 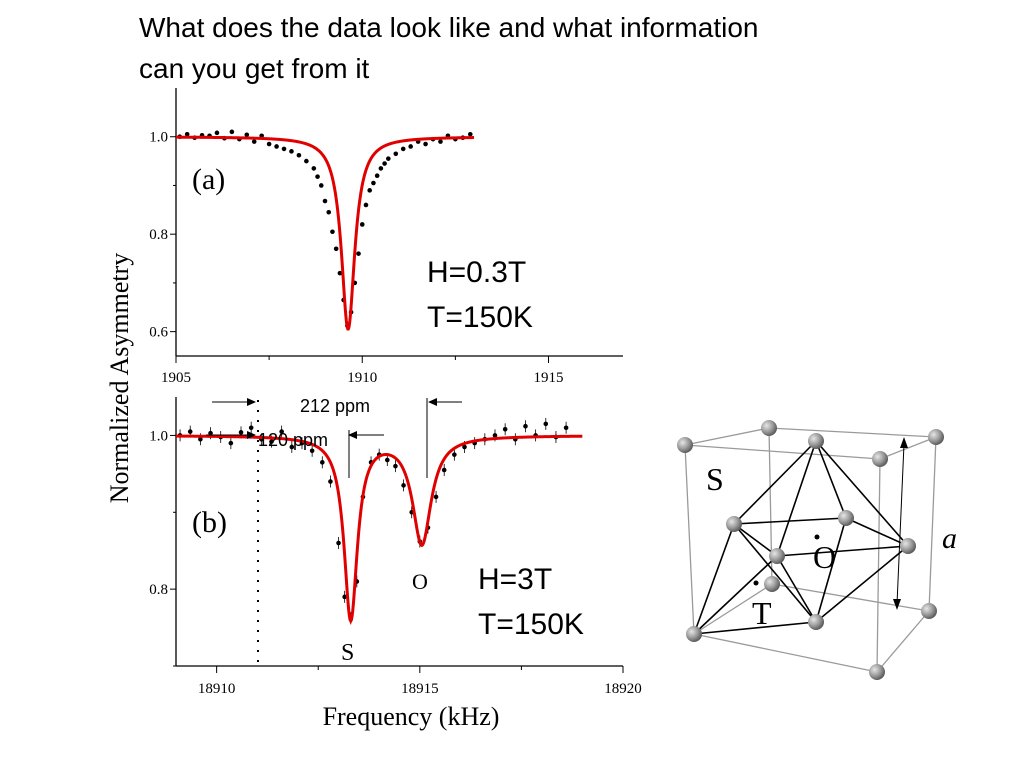 What do you see at coordinates (208, 179) in the screenshot?
I see `panel-a-label: (a)` at bounding box center [208, 179].